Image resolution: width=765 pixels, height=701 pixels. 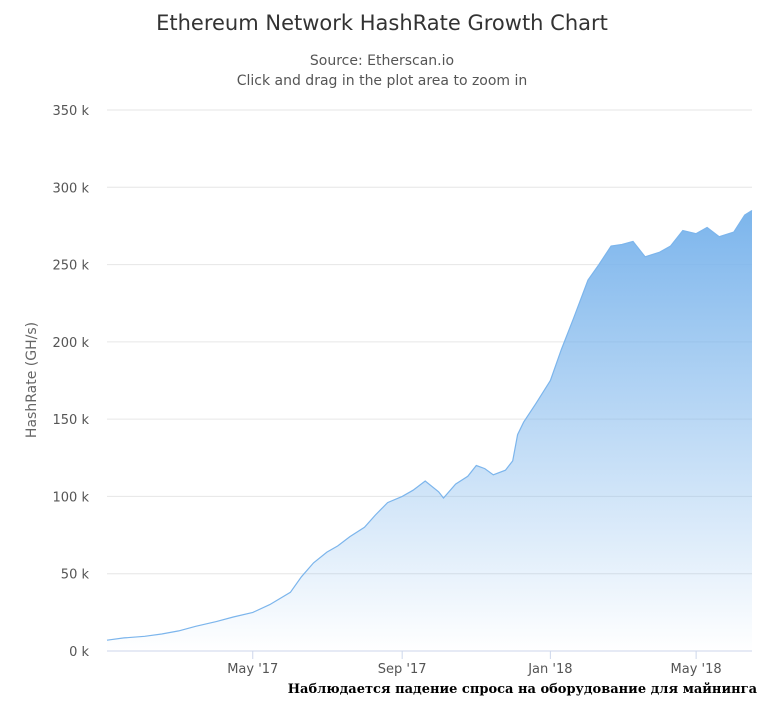 What do you see at coordinates (71, 382) in the screenshot?
I see `y-axis-labels: 0 k 50 k 100 k 150 k 200 k 250 k 300 k 350 k` at bounding box center [71, 382].